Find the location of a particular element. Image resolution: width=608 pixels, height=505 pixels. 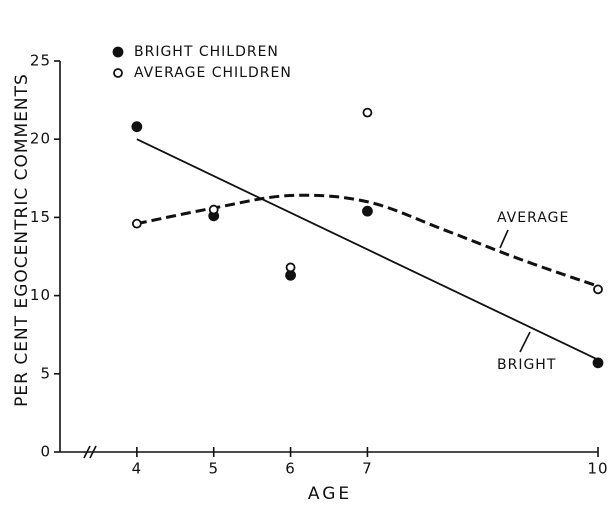

legend-label: BRIGHT CHILDREN is located at coordinates (206, 52).